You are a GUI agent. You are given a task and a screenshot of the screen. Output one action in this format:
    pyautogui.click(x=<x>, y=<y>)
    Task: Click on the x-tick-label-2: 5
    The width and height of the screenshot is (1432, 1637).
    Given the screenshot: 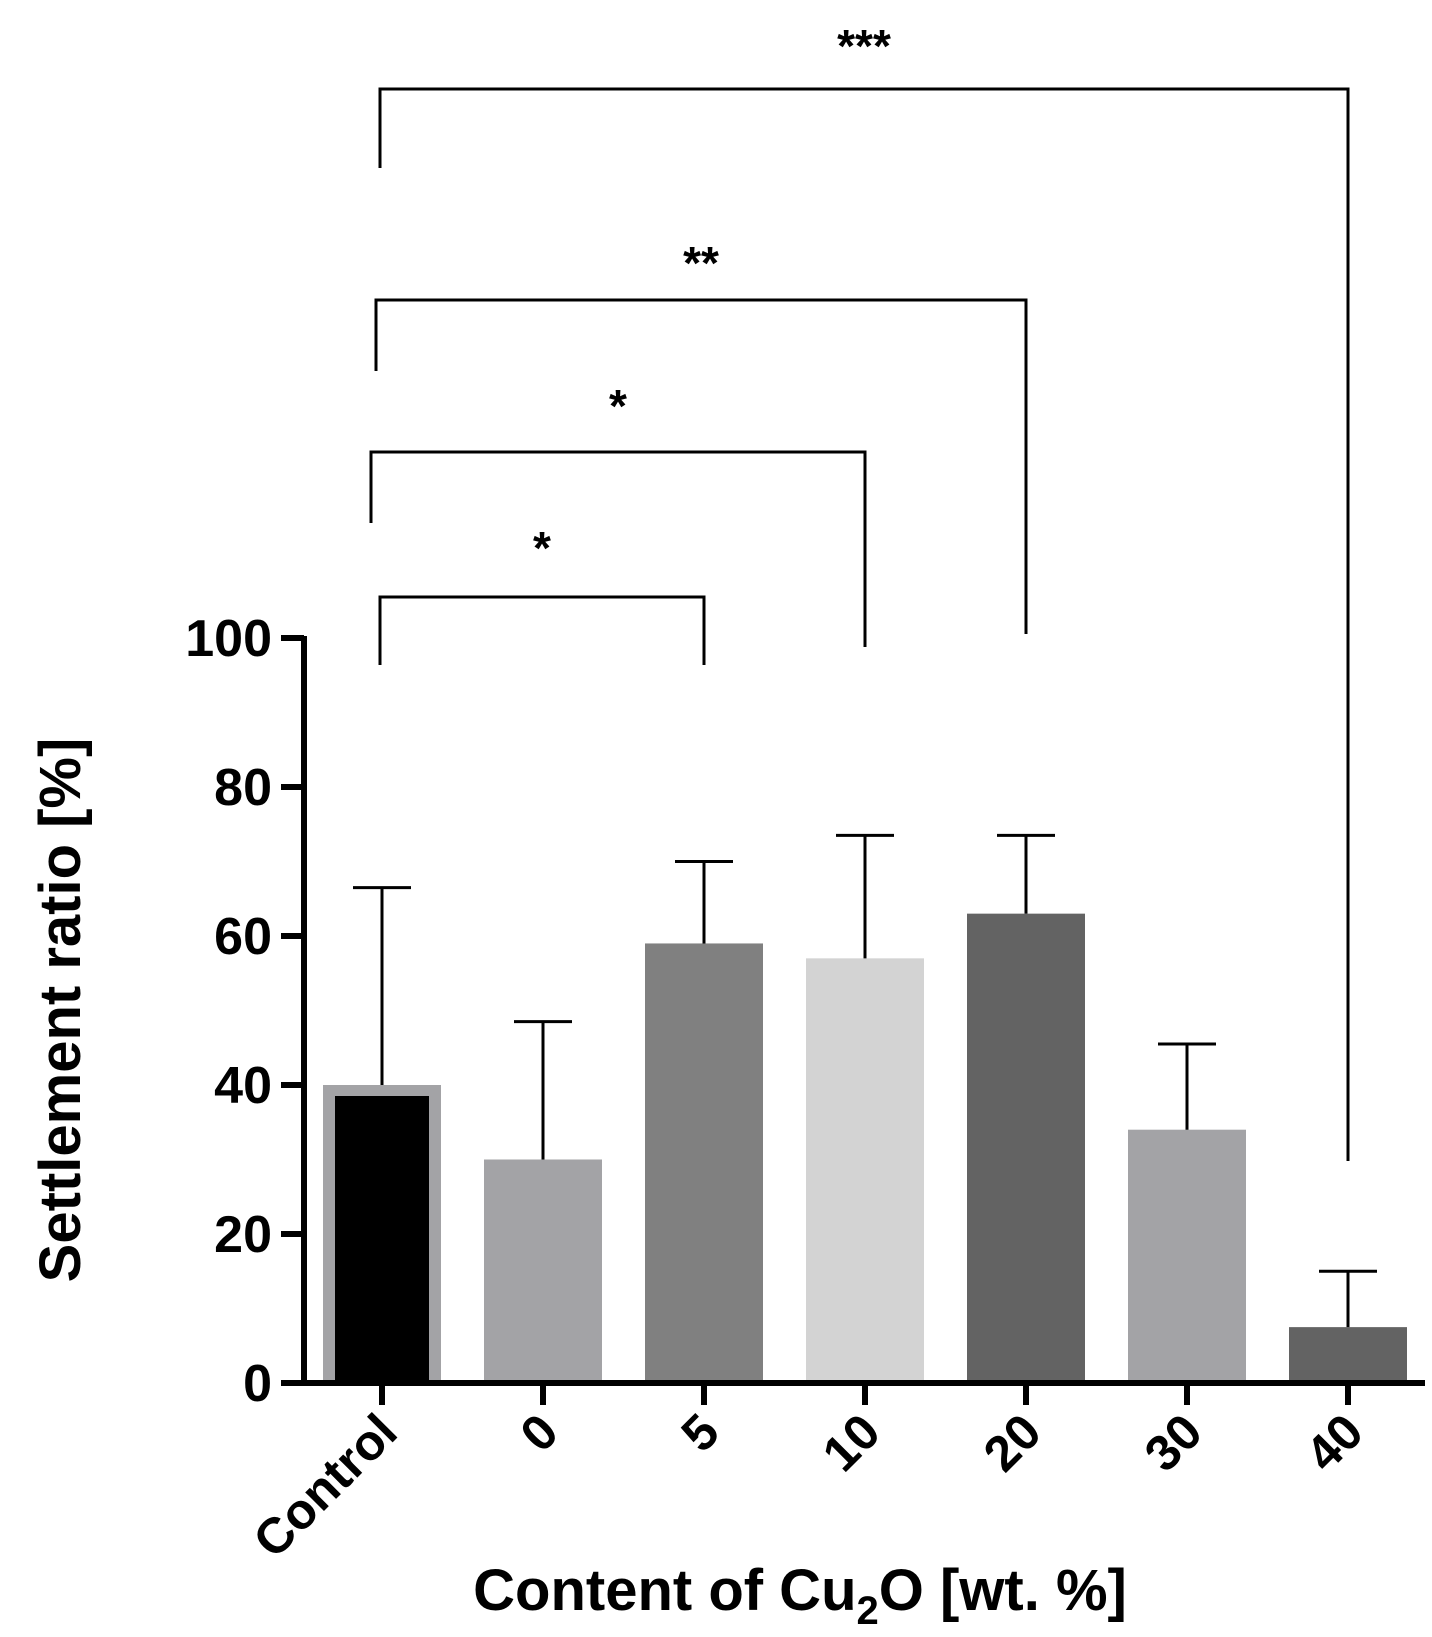 What is the action you would take?
    pyautogui.click(x=700, y=1432)
    